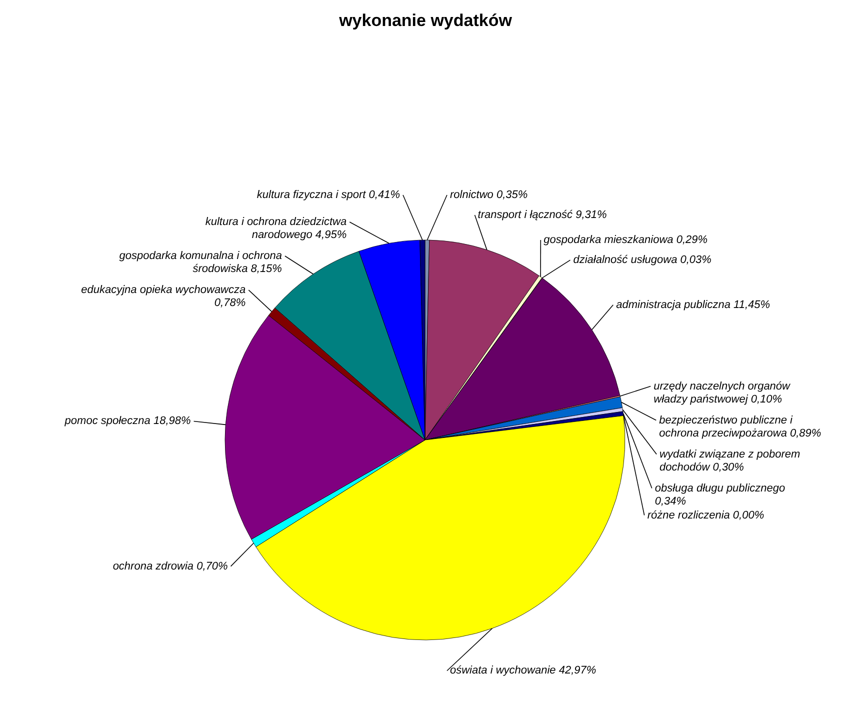 This screenshot has width=851, height=711. What do you see at coordinates (542, 215) in the screenshot?
I see `slice-label: transport i łączność 9,31%` at bounding box center [542, 215].